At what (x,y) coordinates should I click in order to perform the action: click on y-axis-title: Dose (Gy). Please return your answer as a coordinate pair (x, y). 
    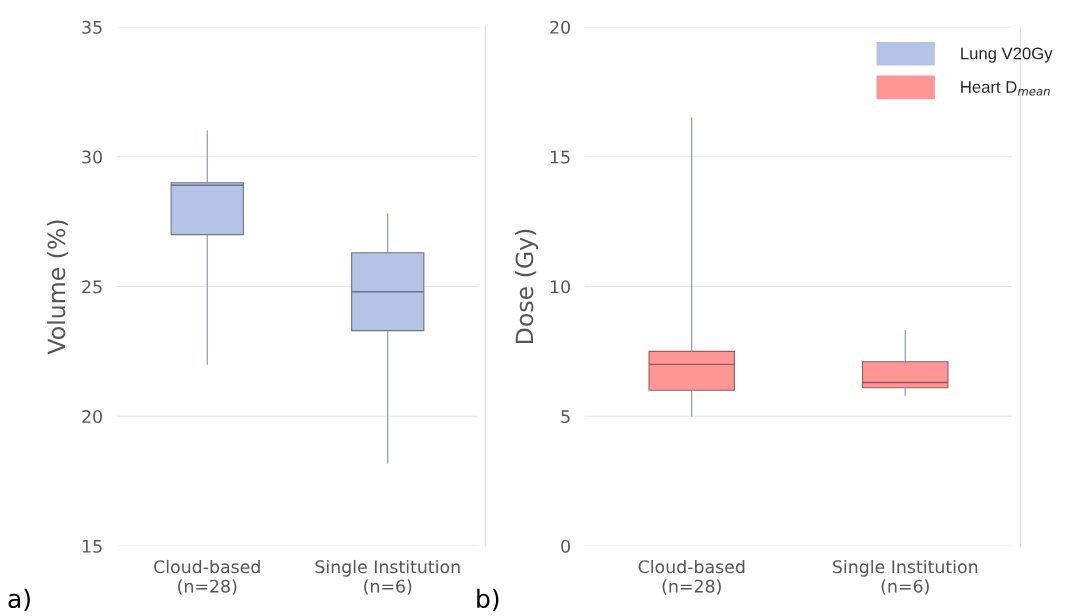
    Looking at the image, I should click on (526, 286).